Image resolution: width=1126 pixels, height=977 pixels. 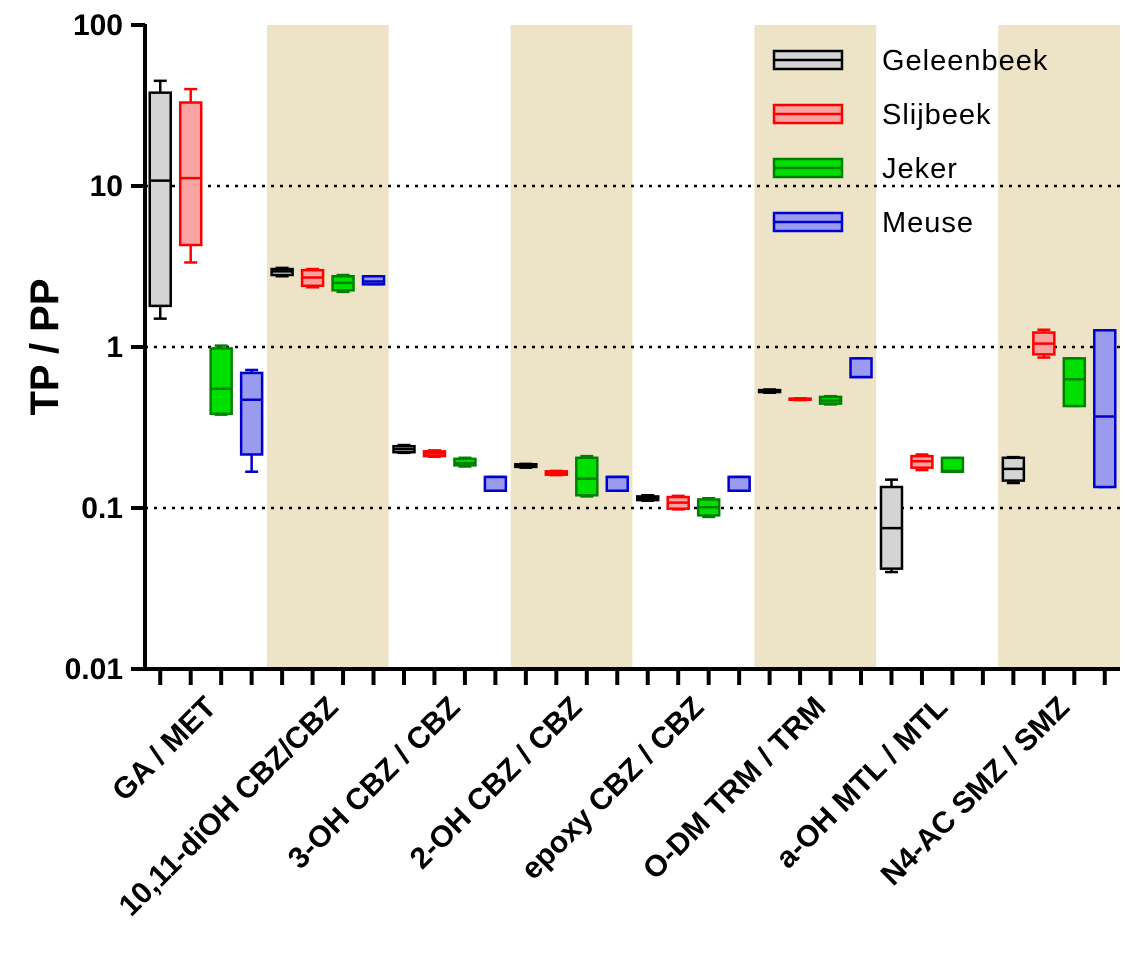 What do you see at coordinates (229, 807) in the screenshot?
I see `category-label: 10,11-diOH CBZ/CBZ` at bounding box center [229, 807].